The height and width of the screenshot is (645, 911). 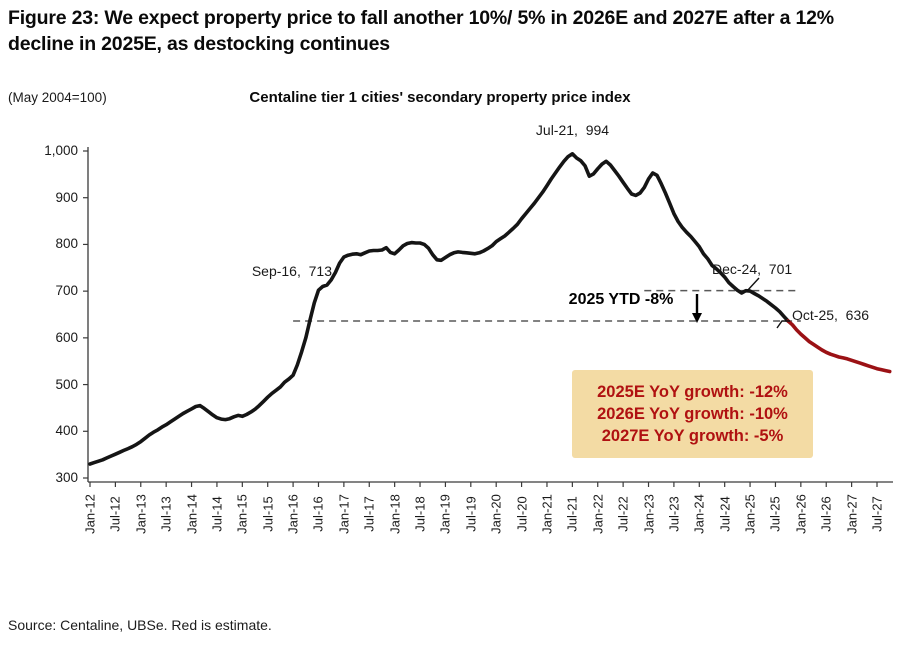 I want to click on x-tick-label-Jan-13: Jan-13, so click(x=141, y=514).